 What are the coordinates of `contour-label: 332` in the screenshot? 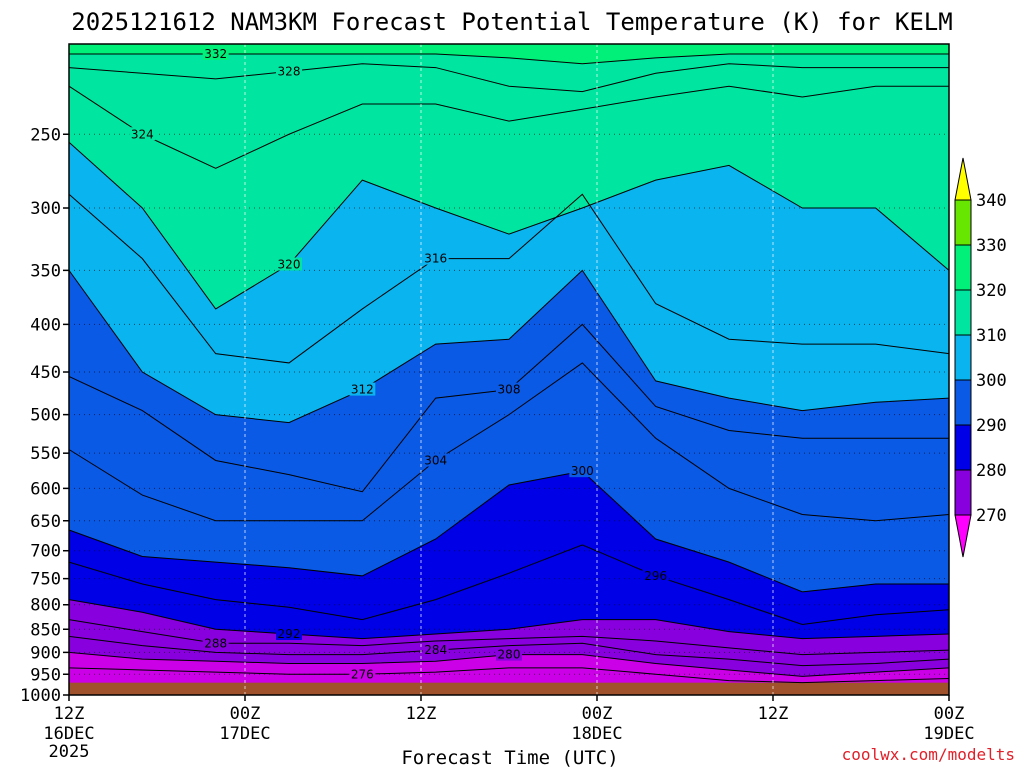 It's located at (215, 54).